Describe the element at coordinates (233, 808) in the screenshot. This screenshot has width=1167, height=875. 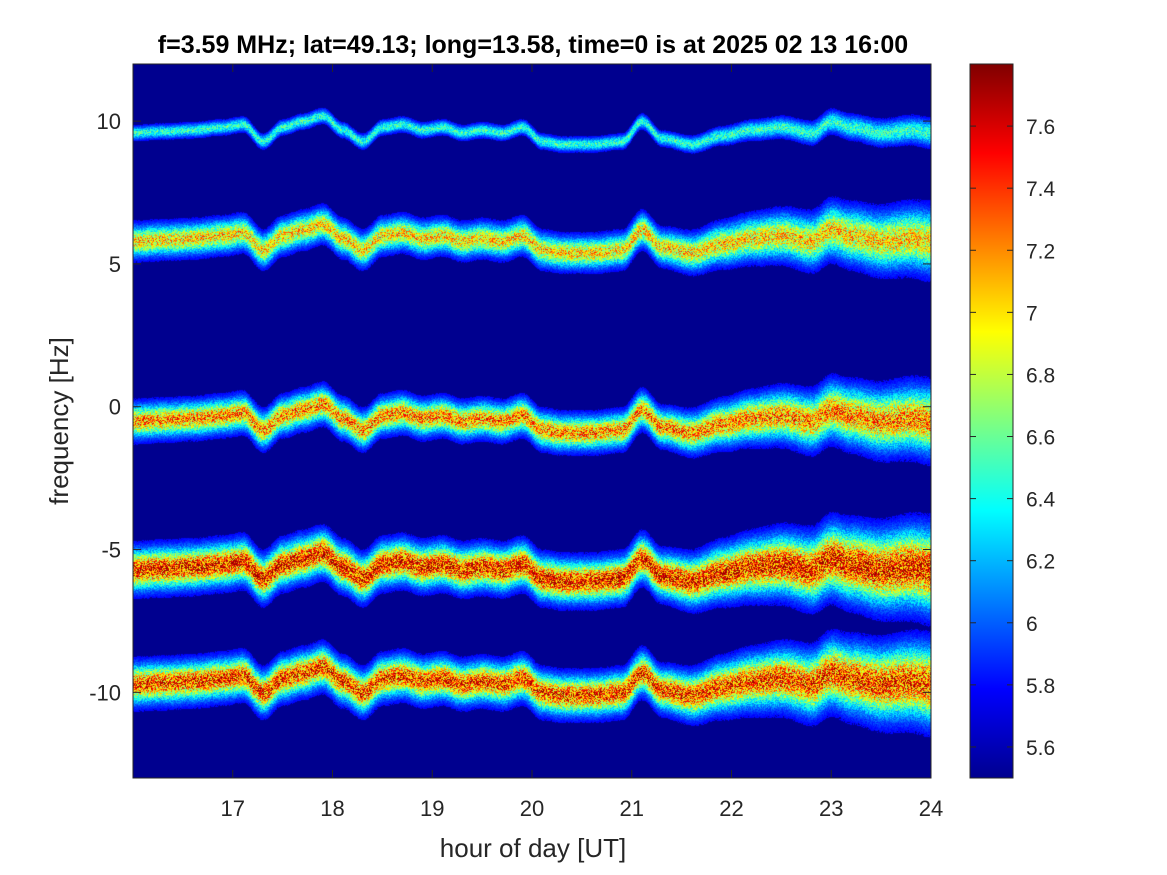
I see `x-tick-label: 17` at that location.